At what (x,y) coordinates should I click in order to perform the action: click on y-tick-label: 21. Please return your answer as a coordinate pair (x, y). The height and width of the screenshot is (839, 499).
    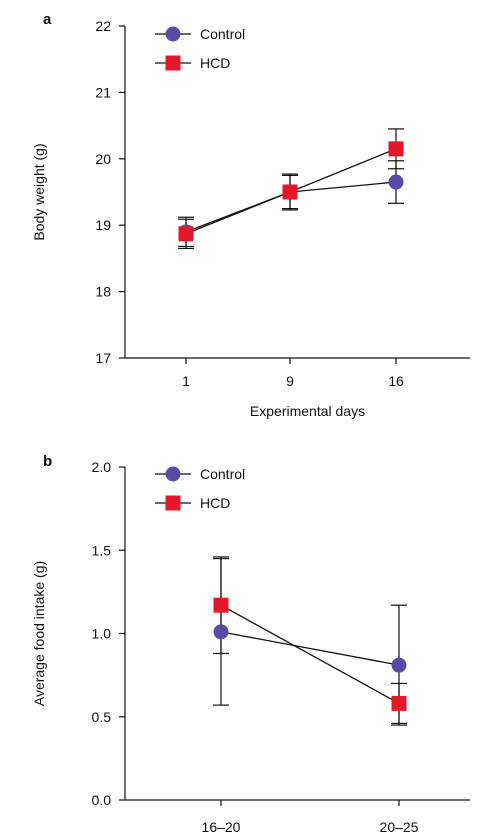
    Looking at the image, I should click on (103, 92).